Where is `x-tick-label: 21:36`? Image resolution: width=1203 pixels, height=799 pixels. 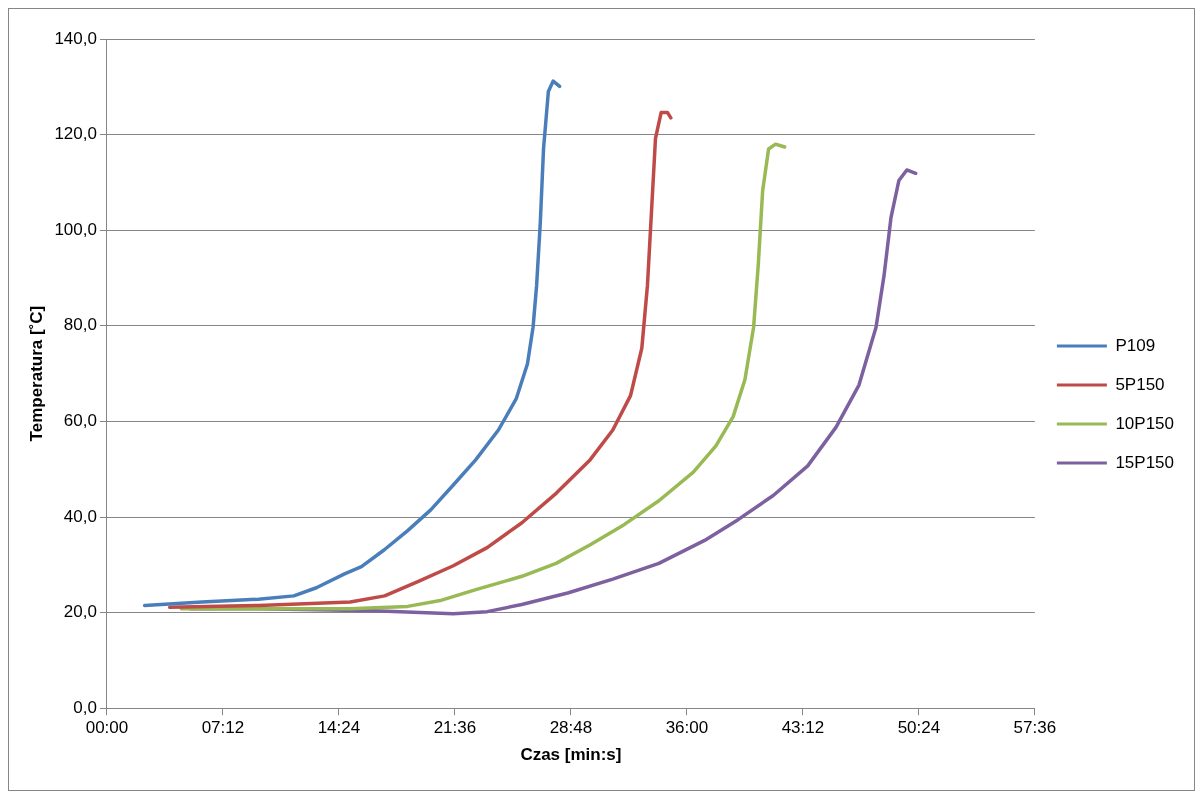 x-tick-label: 21:36 is located at coordinates (455, 728).